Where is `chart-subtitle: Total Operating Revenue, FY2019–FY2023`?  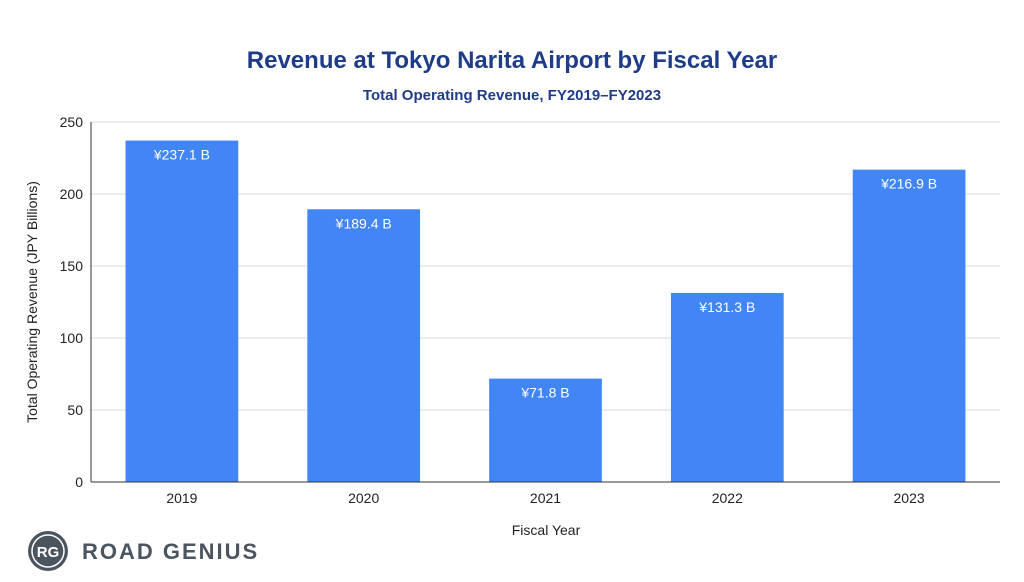 chart-subtitle: Total Operating Revenue, FY2019–FY2023 is located at coordinates (512, 95).